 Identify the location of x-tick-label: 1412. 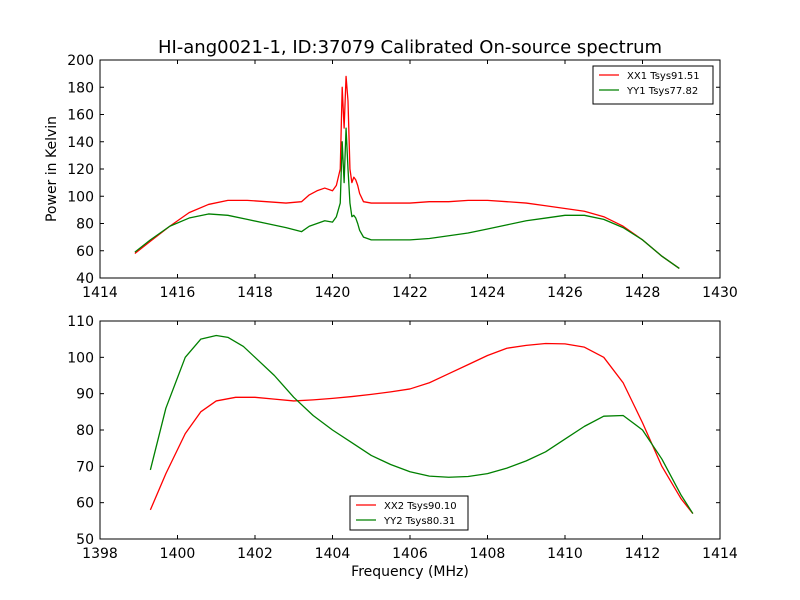
(643, 554).